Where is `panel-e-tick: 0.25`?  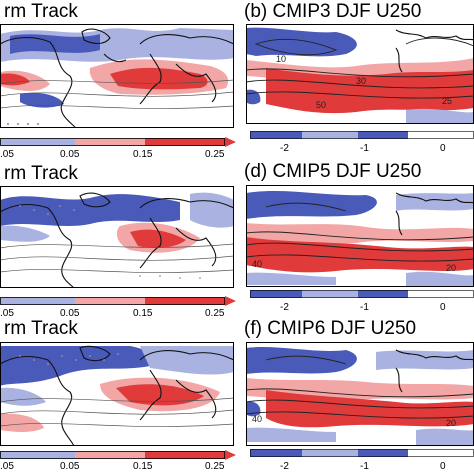 panel-e-tick: 0.25 is located at coordinates (215, 466).